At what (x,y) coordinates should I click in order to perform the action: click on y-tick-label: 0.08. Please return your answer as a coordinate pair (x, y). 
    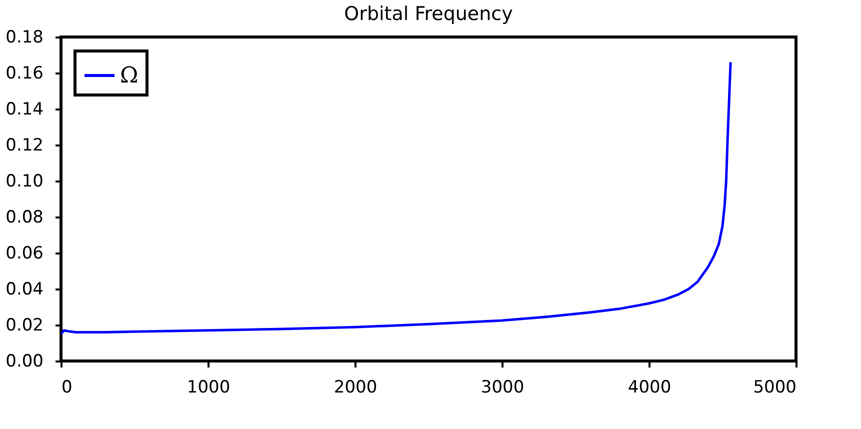
    Looking at the image, I should click on (25, 218).